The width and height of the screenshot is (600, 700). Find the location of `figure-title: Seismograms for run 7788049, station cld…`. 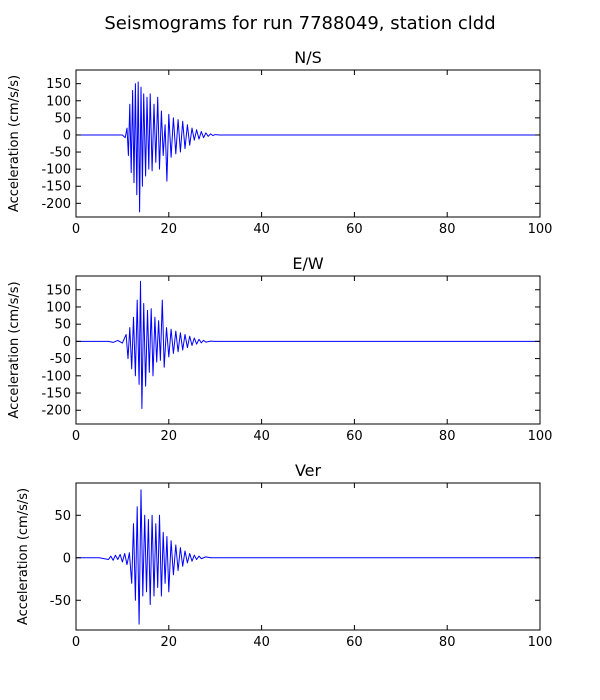

figure-title: Seismograms for run 7788049, station cld… is located at coordinates (299, 23).